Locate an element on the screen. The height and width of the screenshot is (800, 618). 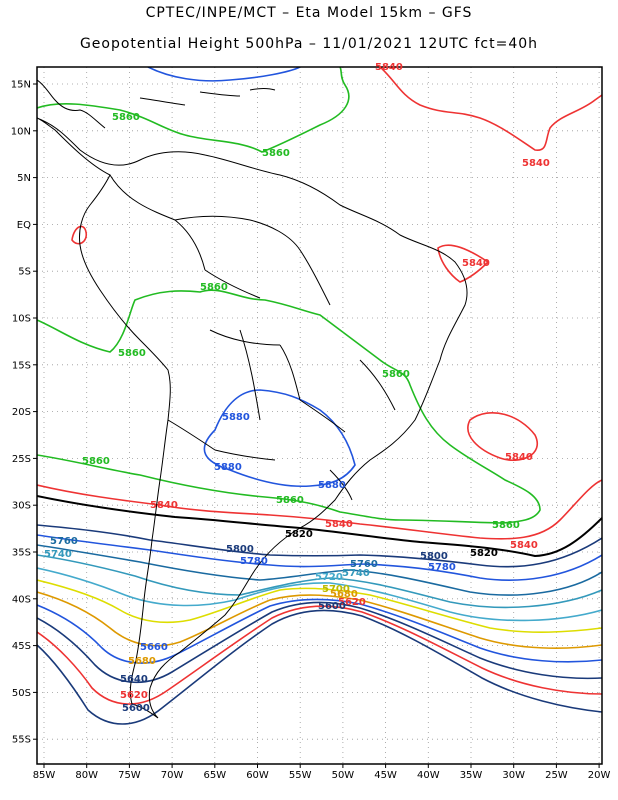
contour-5880-north-cell is located at coordinates (224, 74).